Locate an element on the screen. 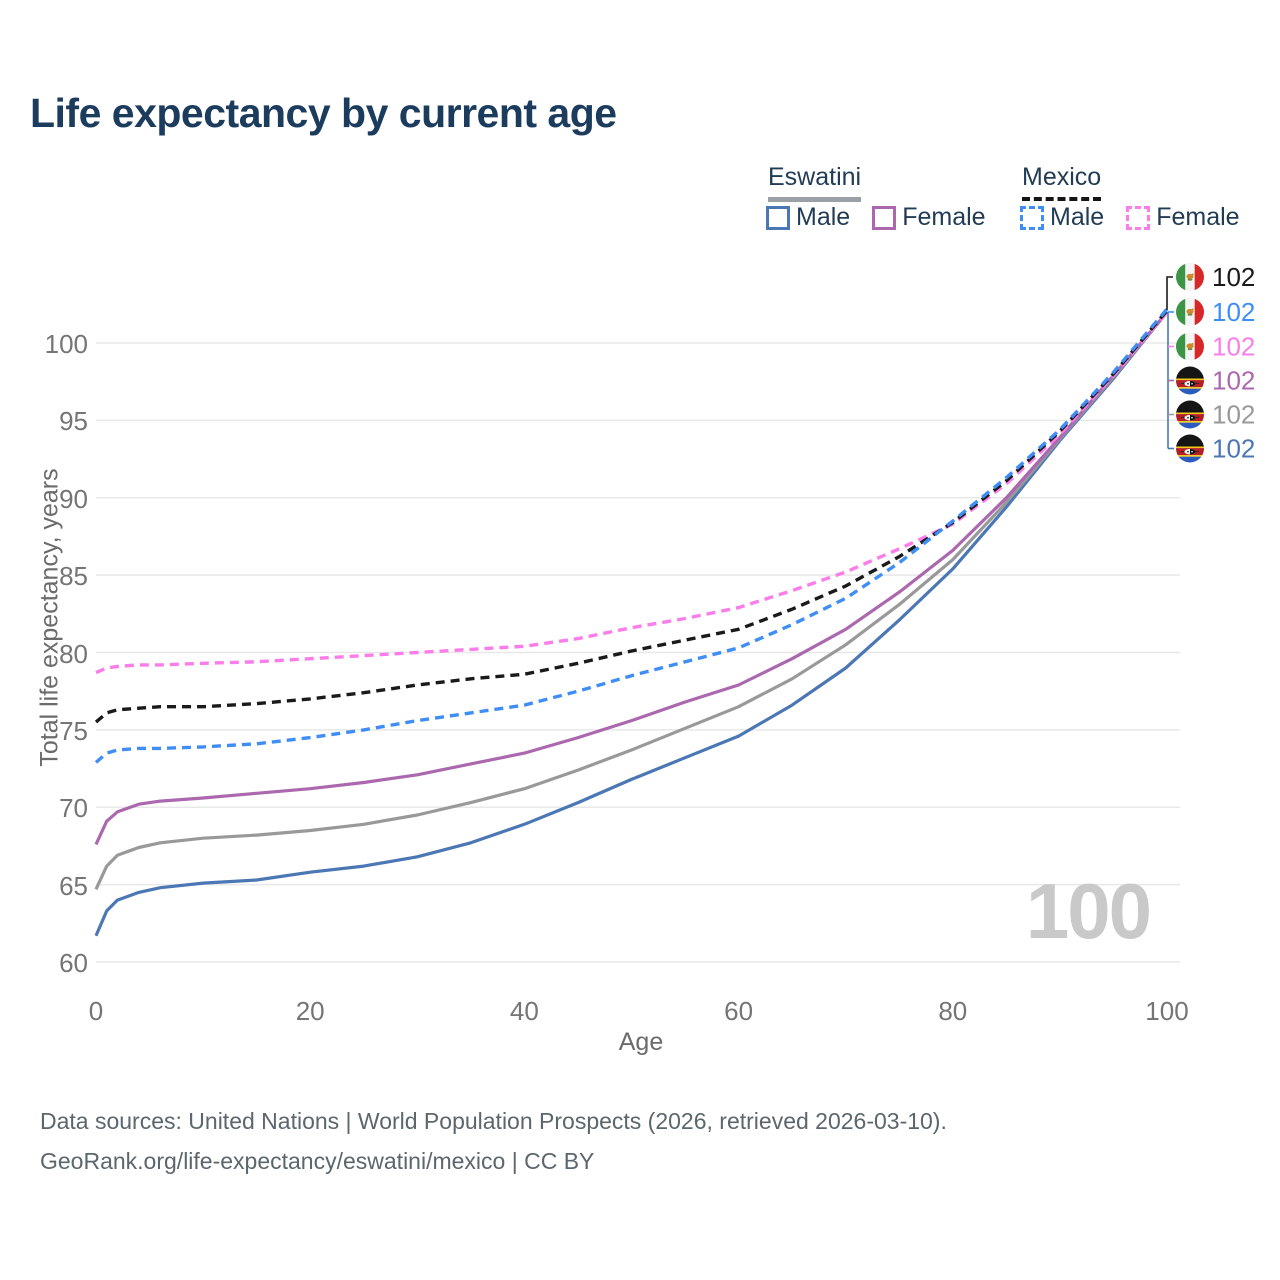 Image resolution: width=1280 pixels, height=1280 pixels. y-tick-label: 75 is located at coordinates (73, 730).